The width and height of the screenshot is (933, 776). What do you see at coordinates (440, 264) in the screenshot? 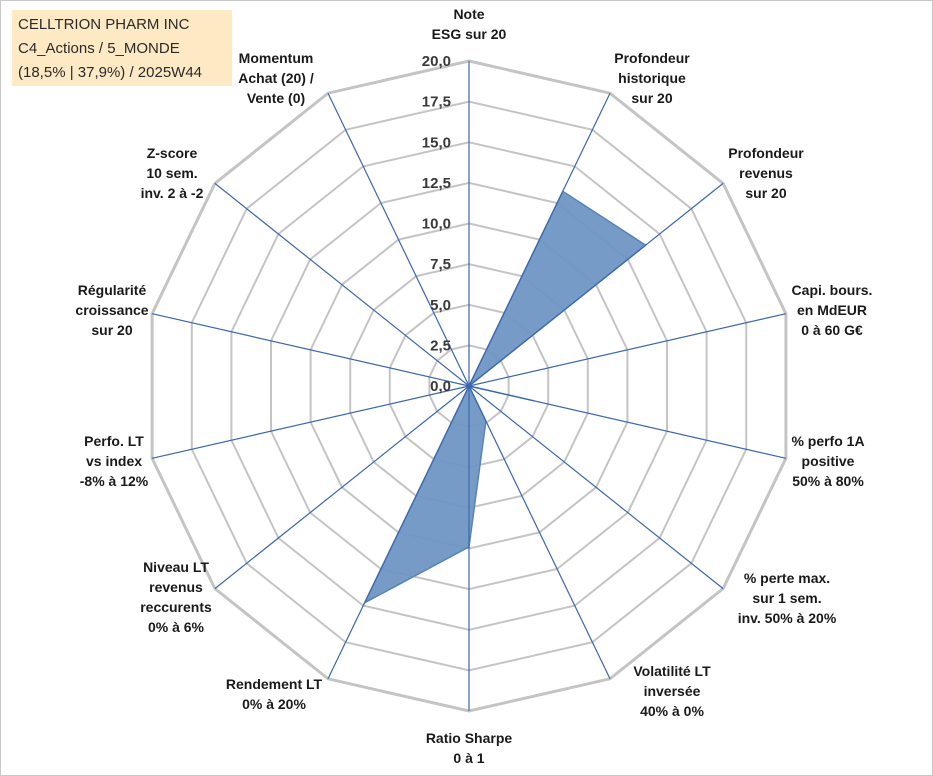
I see `tick-label: 7,5` at bounding box center [440, 264].